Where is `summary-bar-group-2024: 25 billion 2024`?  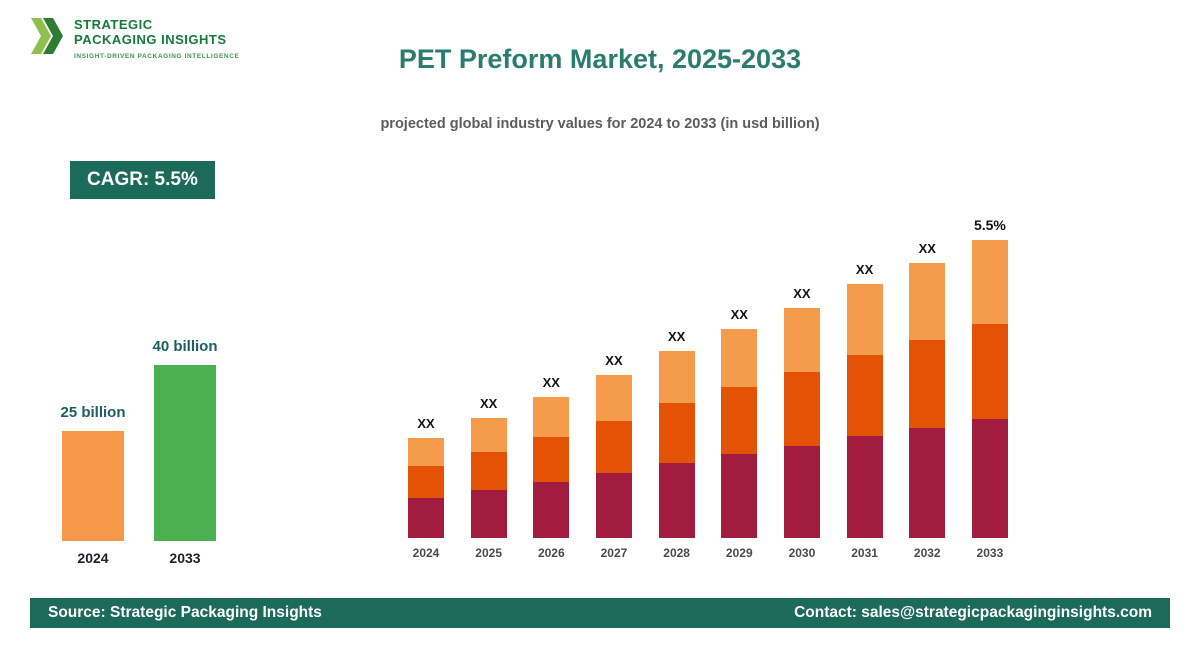
summary-bar-group-2024: 25 billion 2024 is located at coordinates (93, 485).